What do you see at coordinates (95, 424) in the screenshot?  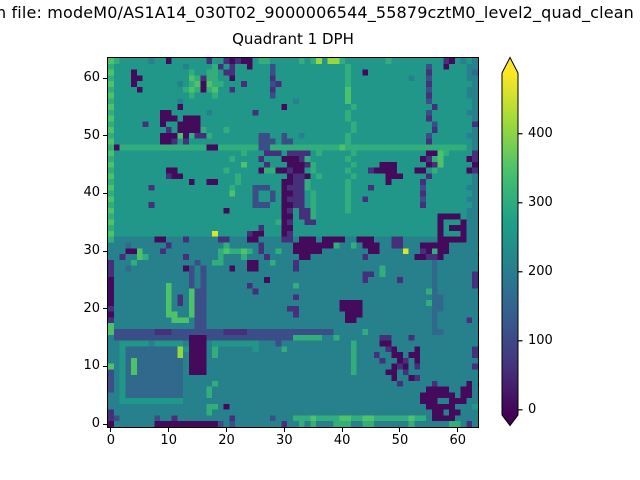 I see `y-tick-label: 0` at bounding box center [95, 424].